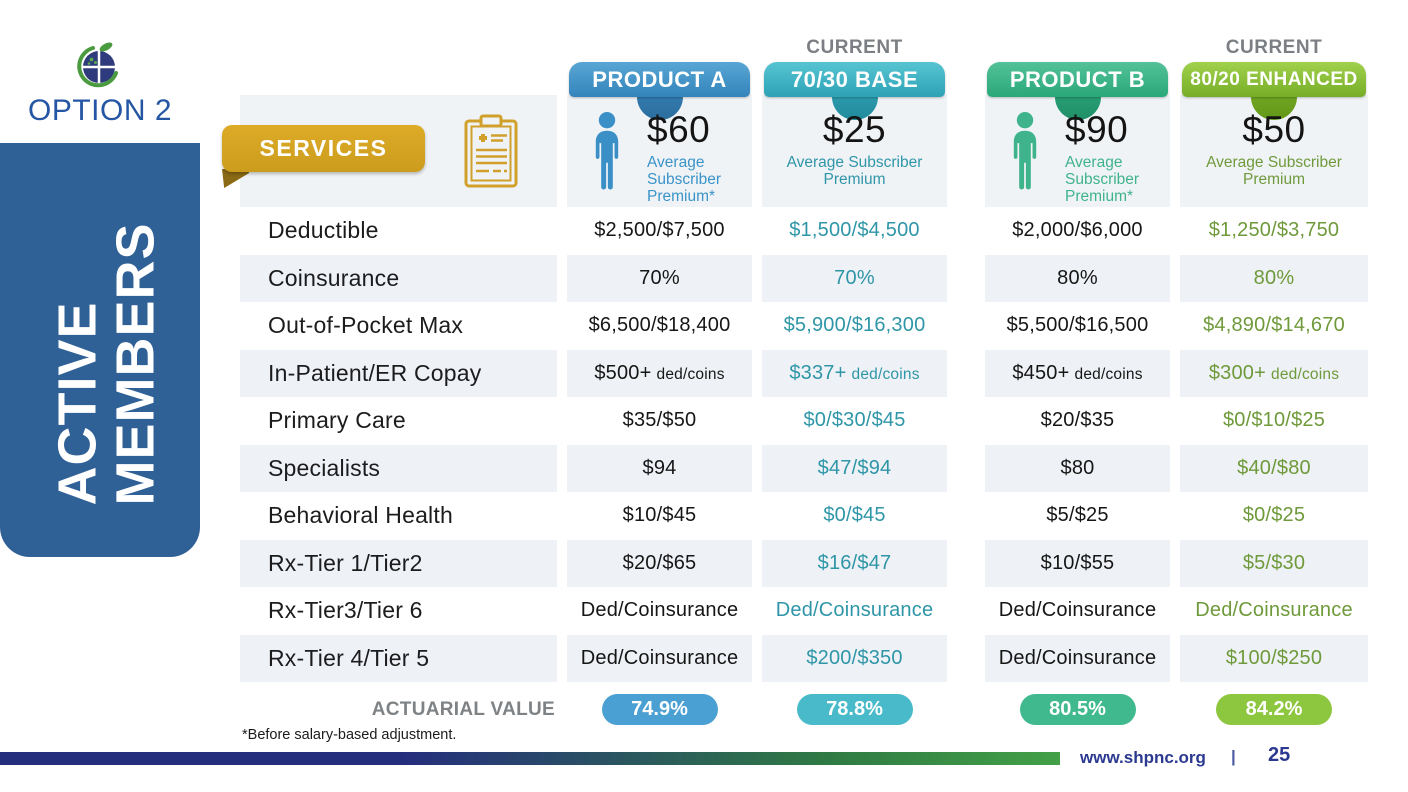  What do you see at coordinates (679, 129) in the screenshot?
I see `premium-price: $60` at bounding box center [679, 129].